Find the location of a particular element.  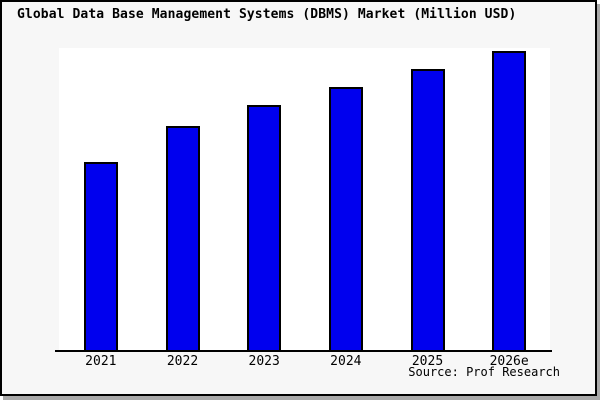

bar-2026e is located at coordinates (509, 200).